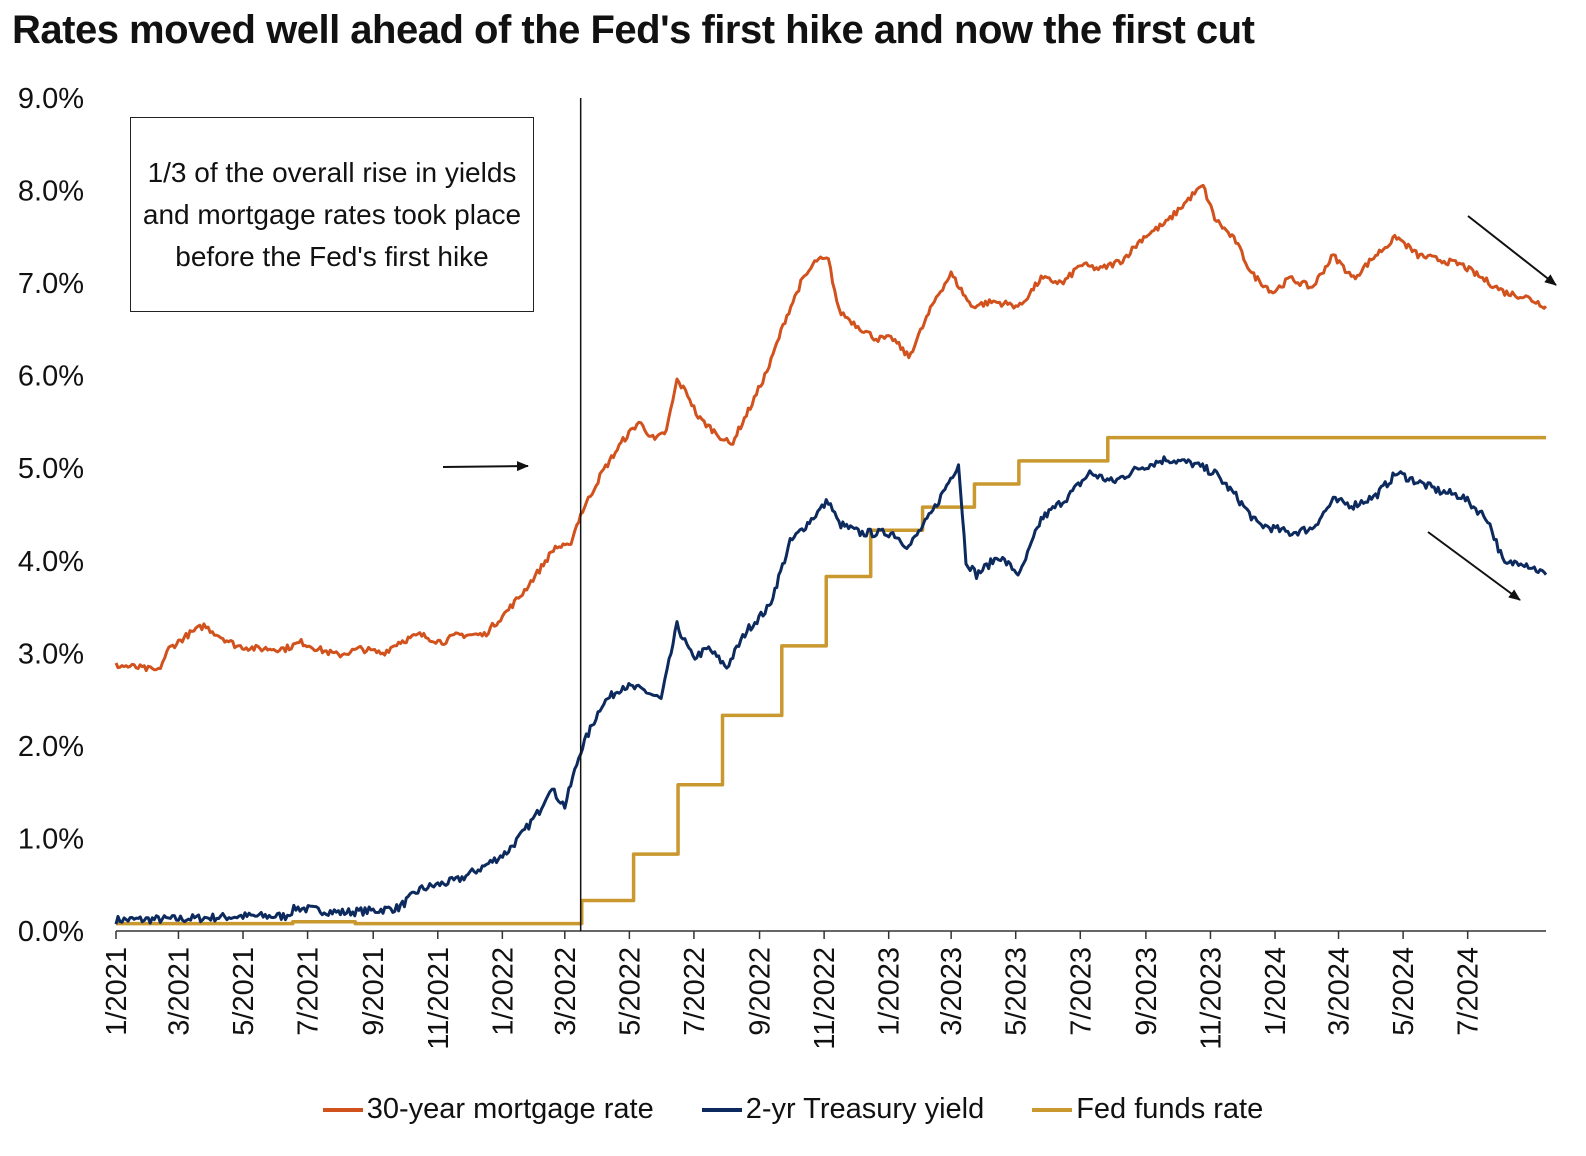 The image size is (1586, 1156). What do you see at coordinates (51, 654) in the screenshot?
I see `y-tick-label: 3.0%` at bounding box center [51, 654].